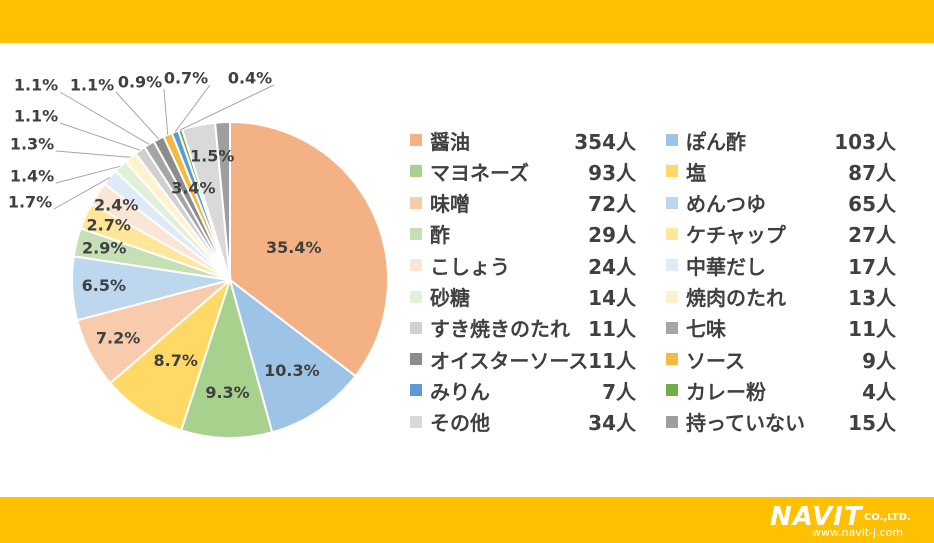 The image size is (934, 543). I want to click on legend-item: 砂糖 14人, so click(535, 297).